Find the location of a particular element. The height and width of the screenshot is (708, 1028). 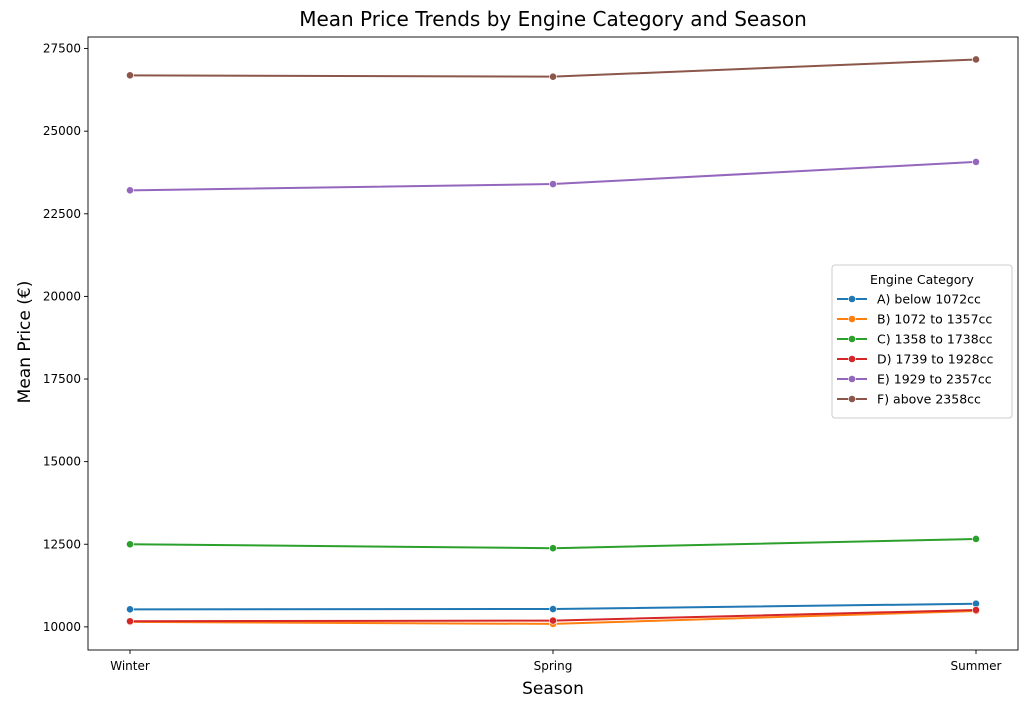

legend-box is located at coordinates (922, 341).